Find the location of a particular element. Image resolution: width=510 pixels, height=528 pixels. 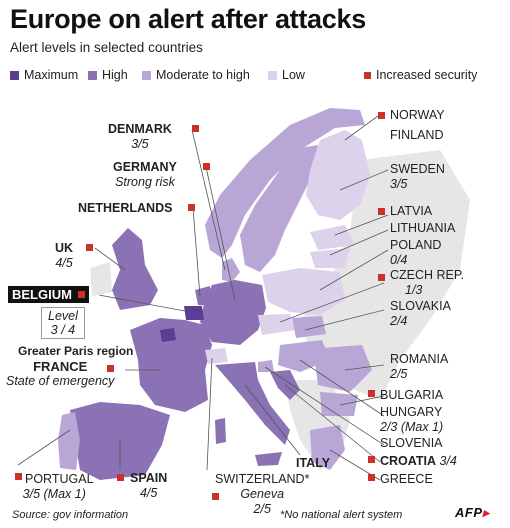

bulgaria-name: BULGARIA is located at coordinates (412, 395).